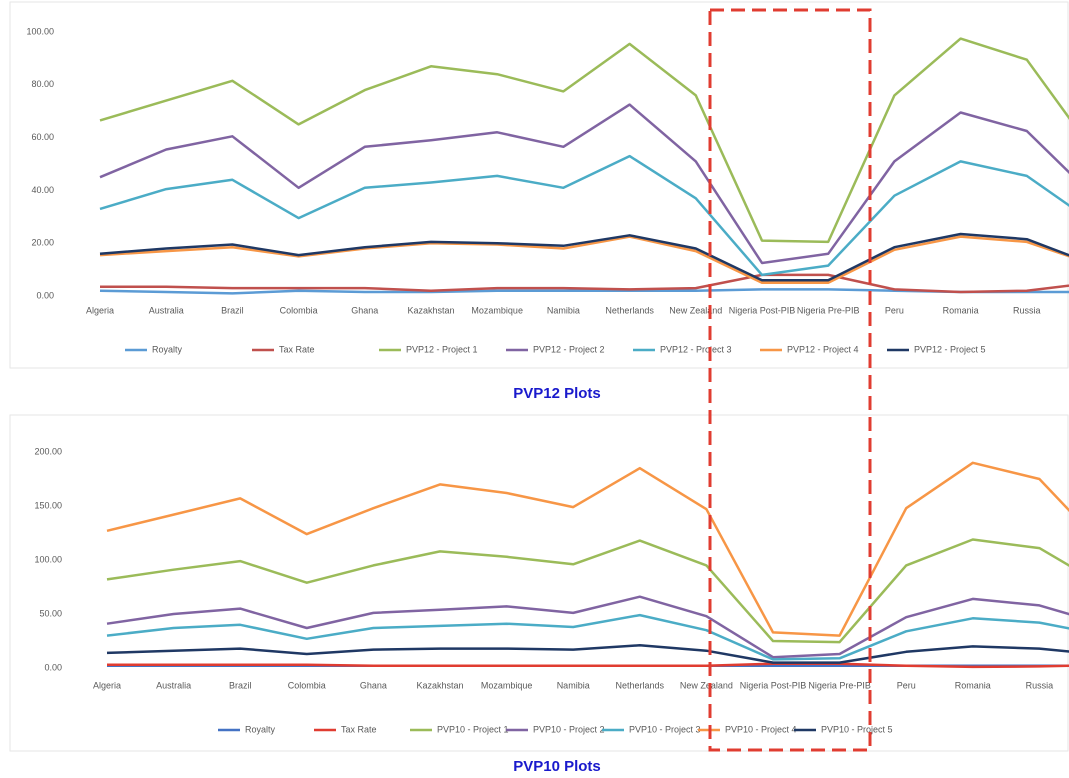  Describe the element at coordinates (42, 243) in the screenshot. I see `y-tick-label: 20.00` at that location.